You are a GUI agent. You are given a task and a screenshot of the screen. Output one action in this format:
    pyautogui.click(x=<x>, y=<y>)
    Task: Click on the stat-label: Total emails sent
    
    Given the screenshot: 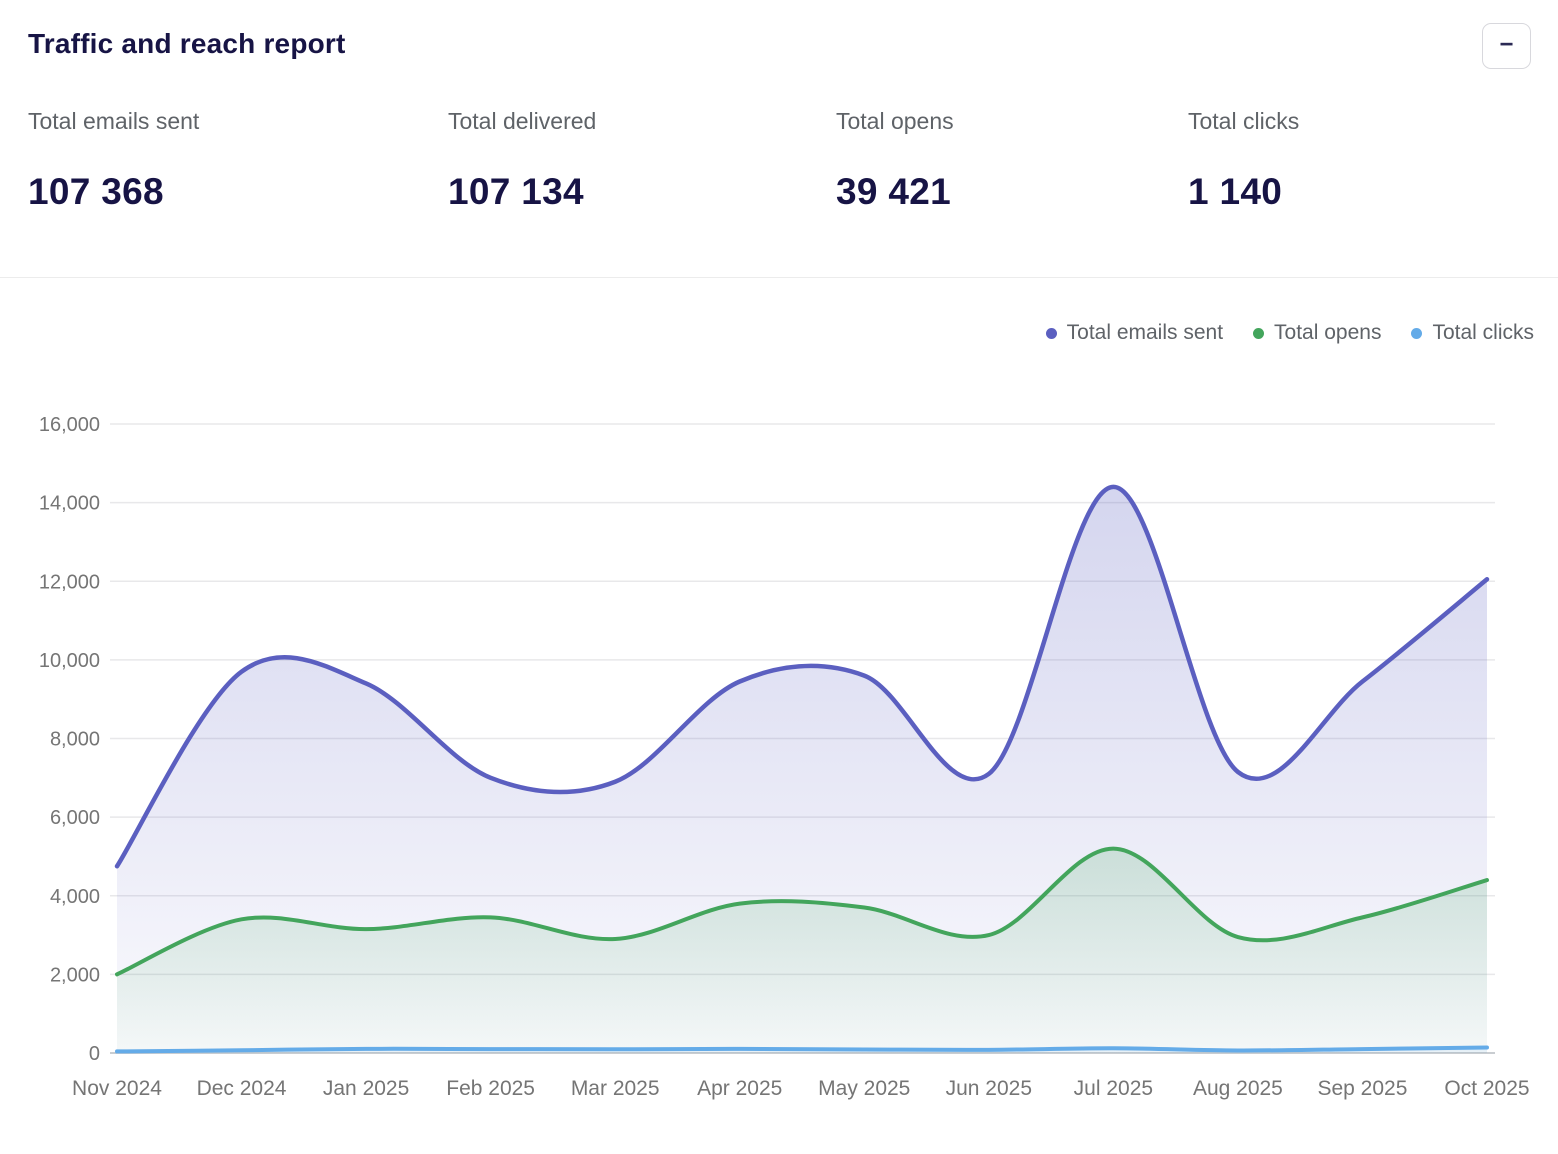 What is the action you would take?
    pyautogui.click(x=114, y=121)
    